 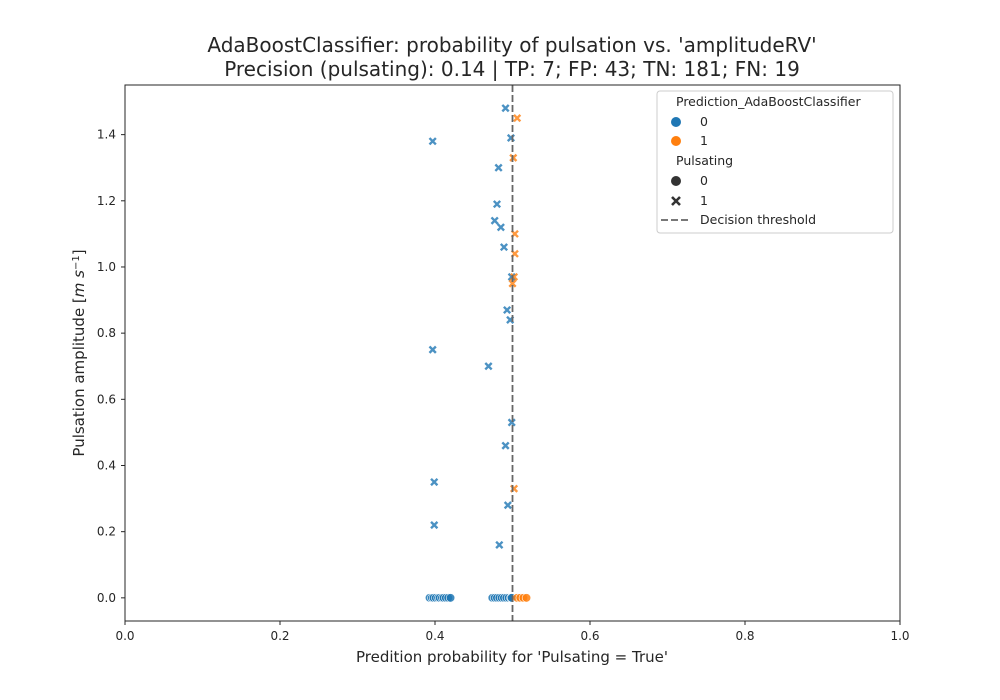 What do you see at coordinates (106, 201) in the screenshot?
I see `y-tick-label: 1.2` at bounding box center [106, 201].